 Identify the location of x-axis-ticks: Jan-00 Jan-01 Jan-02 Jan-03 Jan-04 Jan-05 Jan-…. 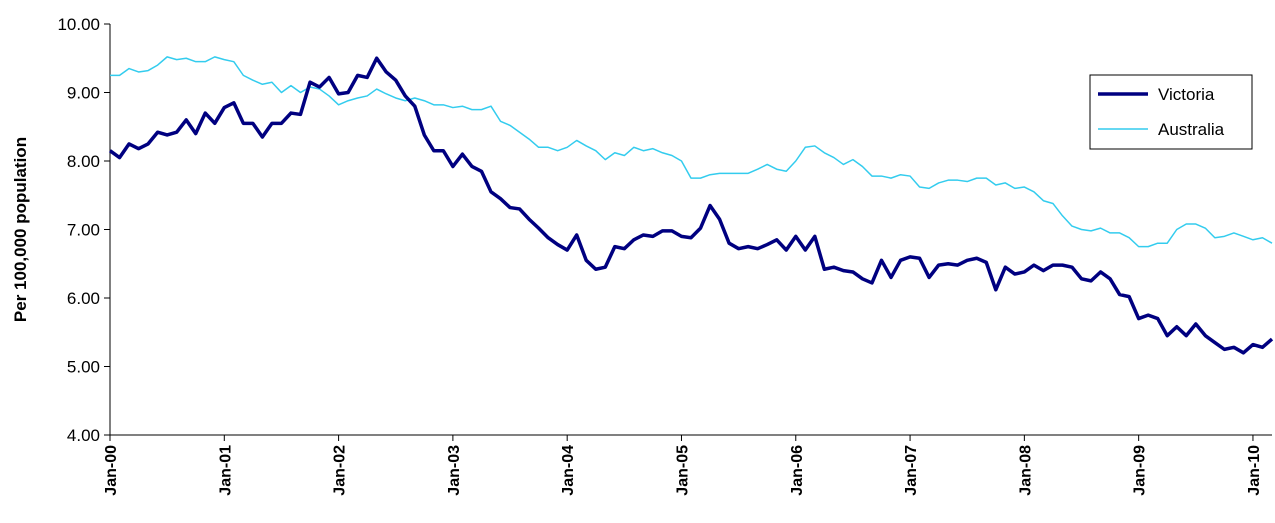
(683, 465).